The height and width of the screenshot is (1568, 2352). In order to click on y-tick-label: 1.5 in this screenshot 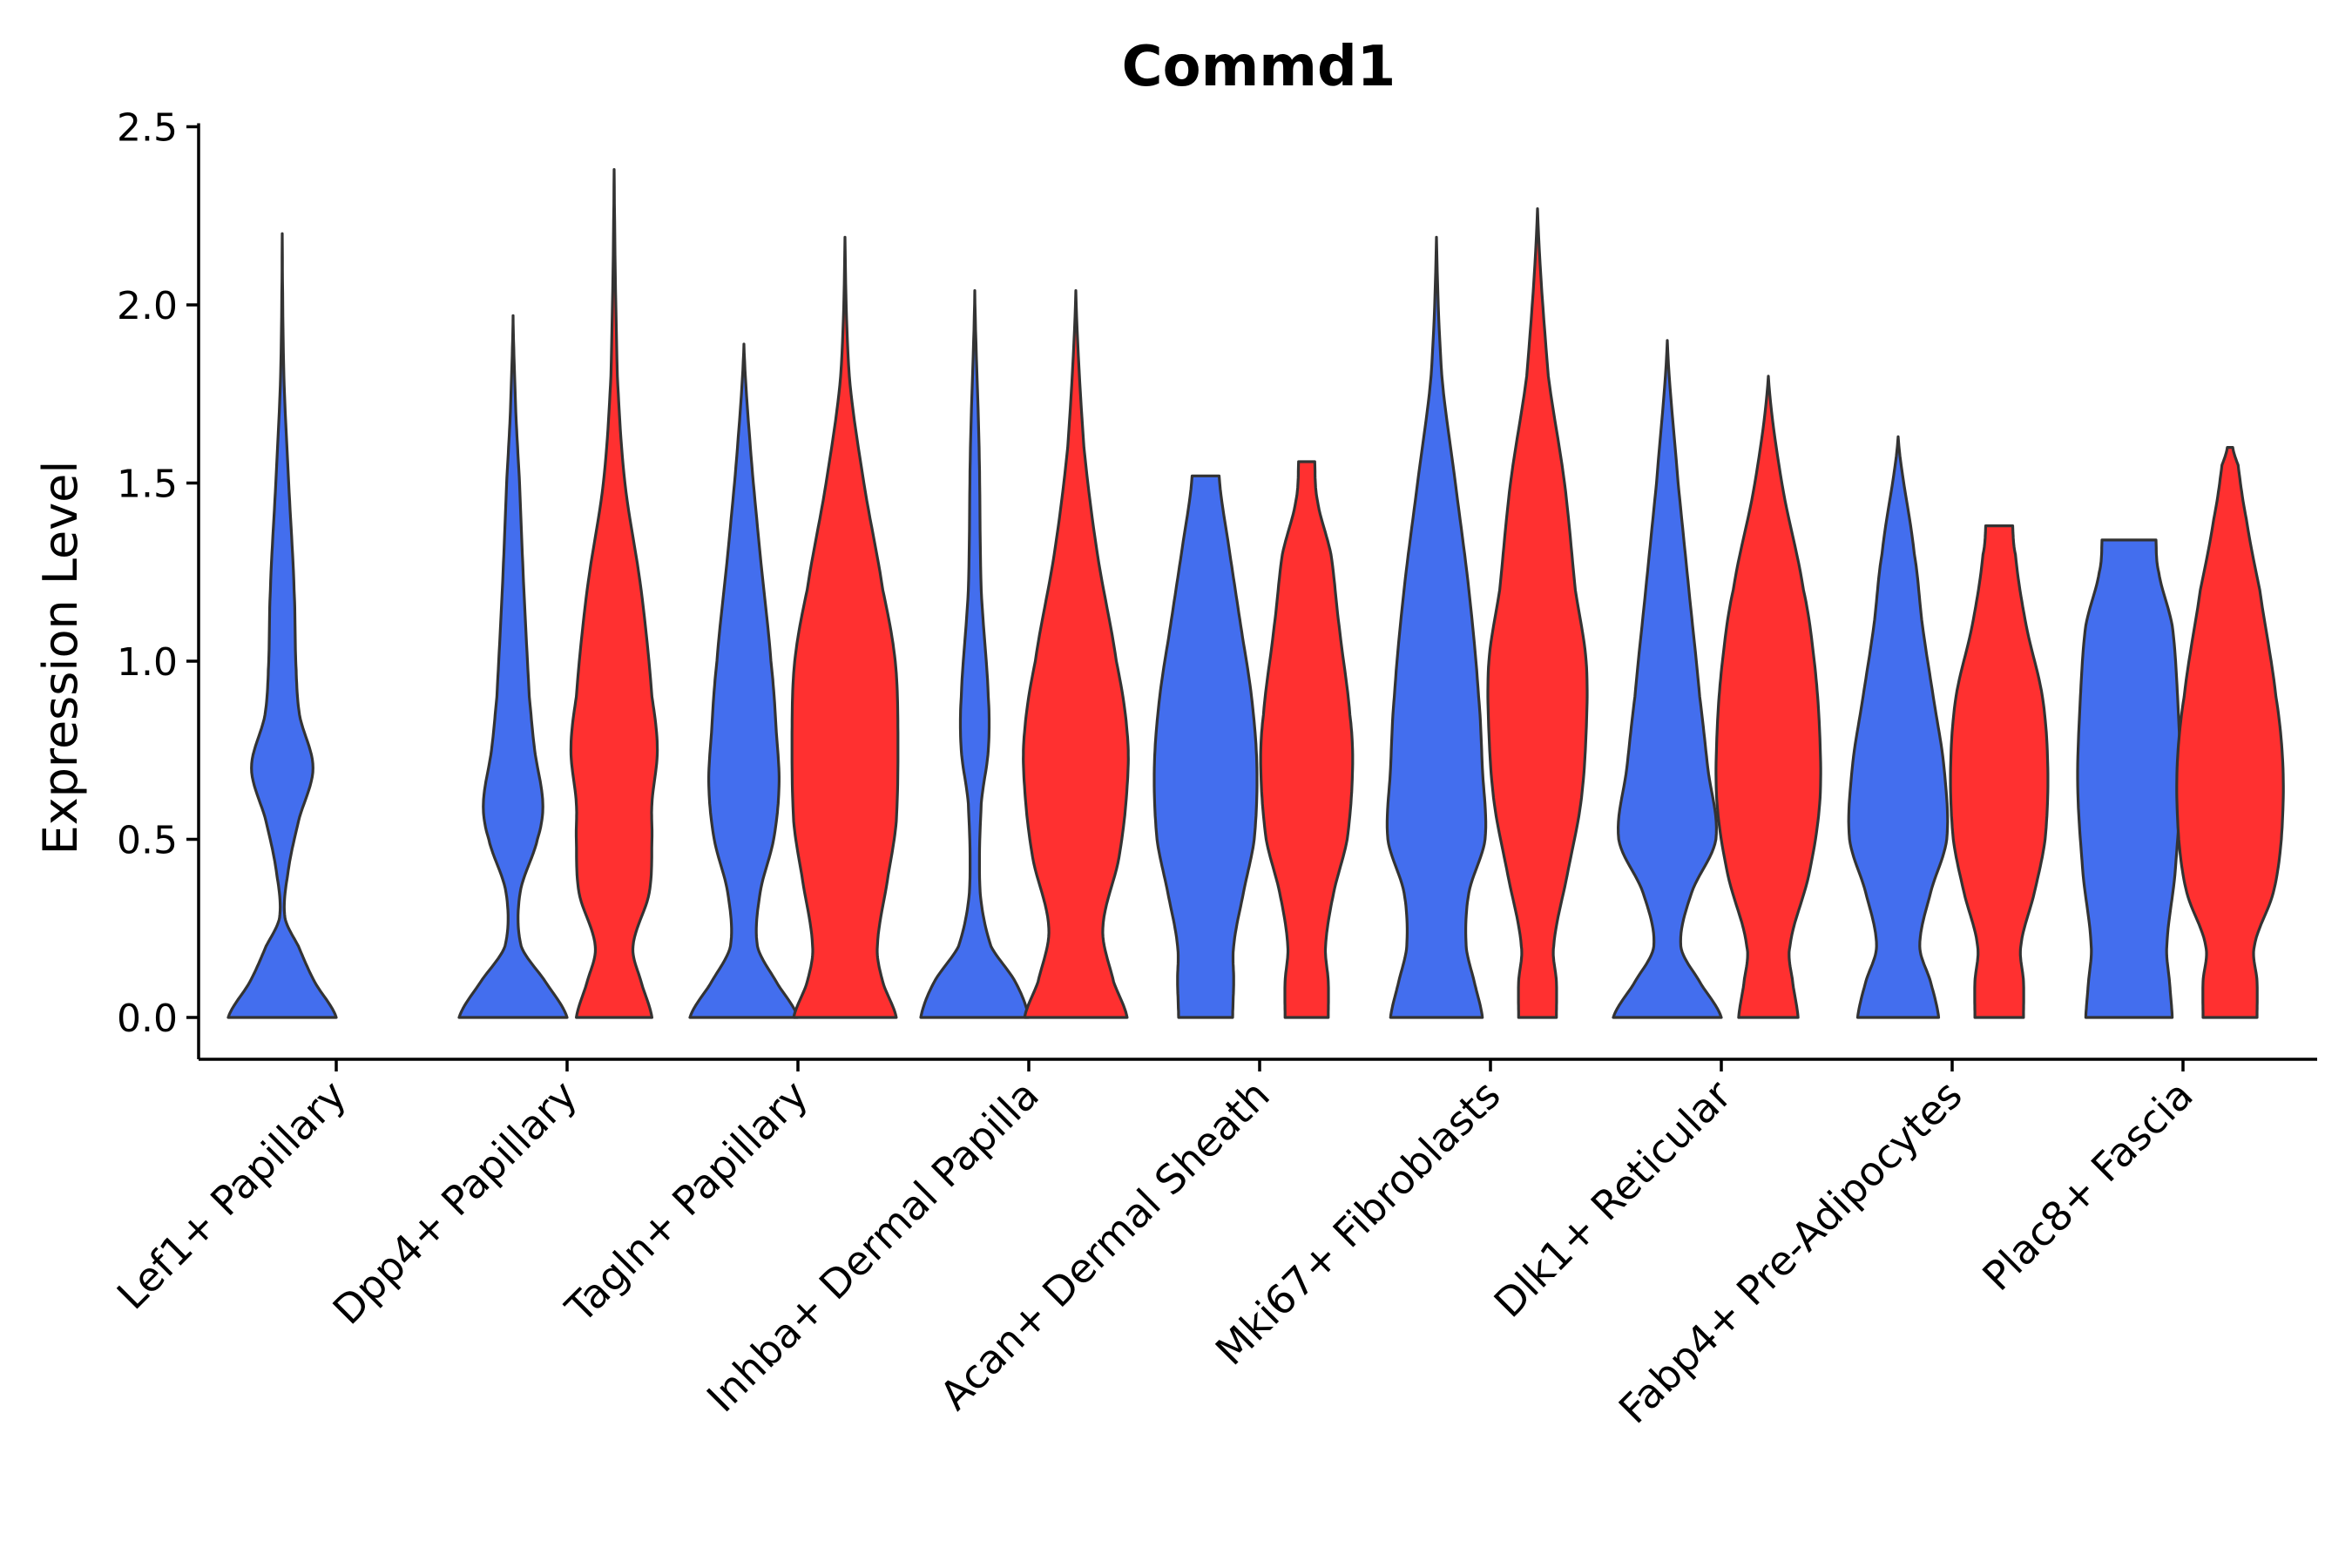, I will do `click(147, 485)`.